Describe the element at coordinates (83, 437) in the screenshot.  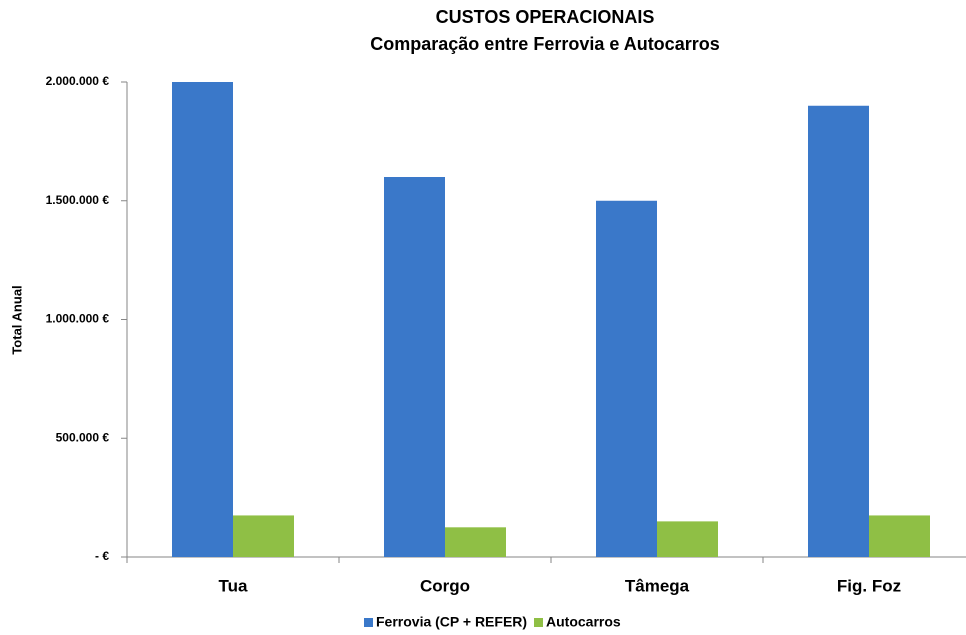
I see `y-tick-label: 500.000 €` at that location.